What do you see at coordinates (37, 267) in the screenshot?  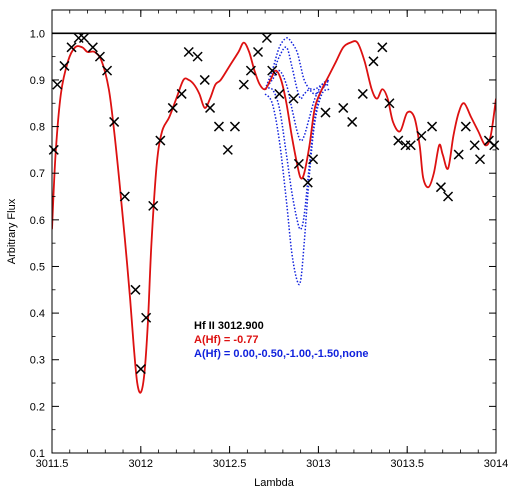 I see `y-tick-label: 0.5` at bounding box center [37, 267].